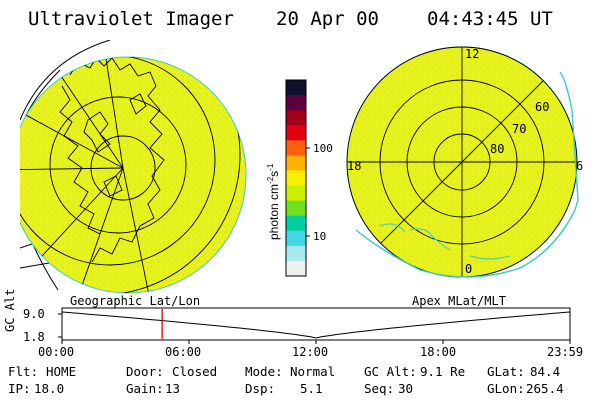 The image size is (600, 400). I want to click on apex-panel-label: Apex MLat/MLT, so click(459, 301).